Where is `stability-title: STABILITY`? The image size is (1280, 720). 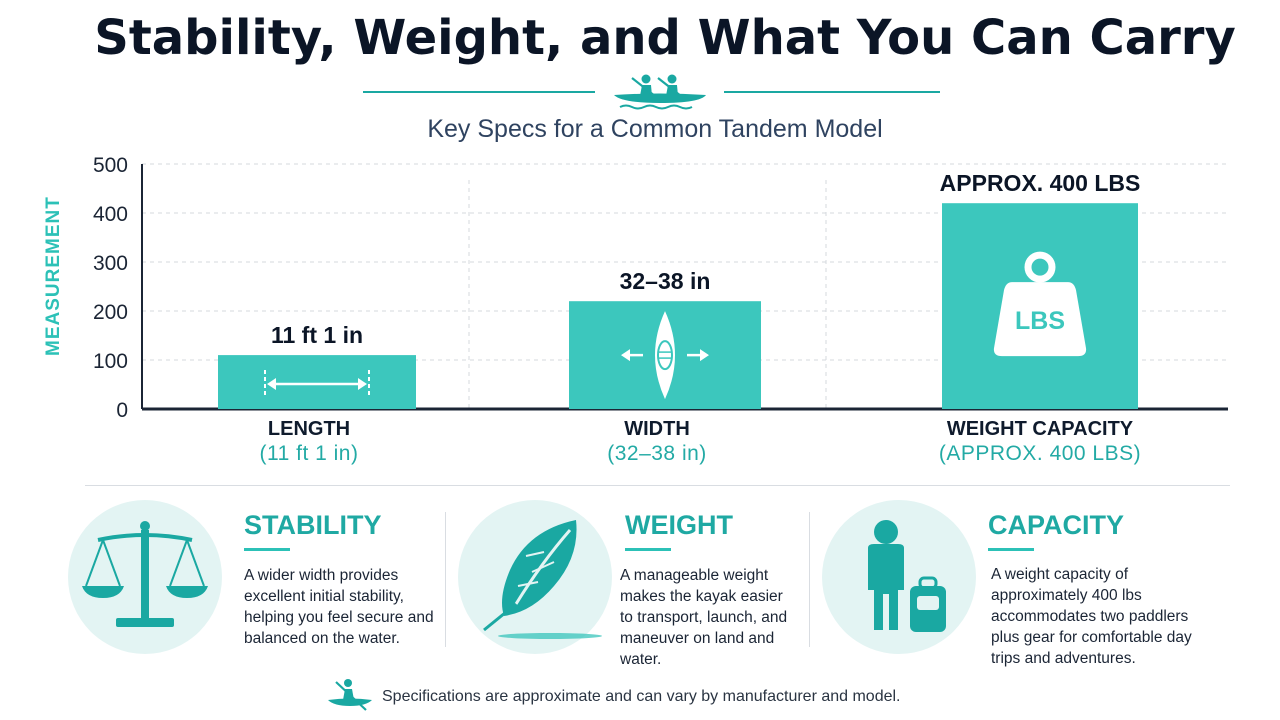
stability-title: STABILITY is located at coordinates (313, 525).